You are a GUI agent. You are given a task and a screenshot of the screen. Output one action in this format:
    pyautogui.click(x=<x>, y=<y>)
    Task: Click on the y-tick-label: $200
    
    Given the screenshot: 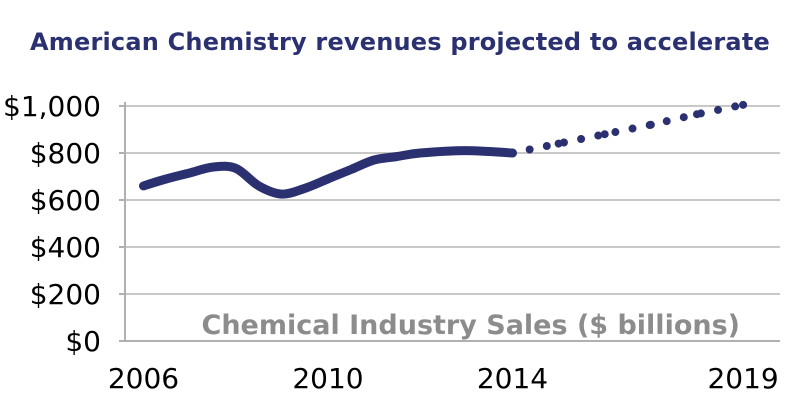 What is the action you would take?
    pyautogui.click(x=65, y=294)
    